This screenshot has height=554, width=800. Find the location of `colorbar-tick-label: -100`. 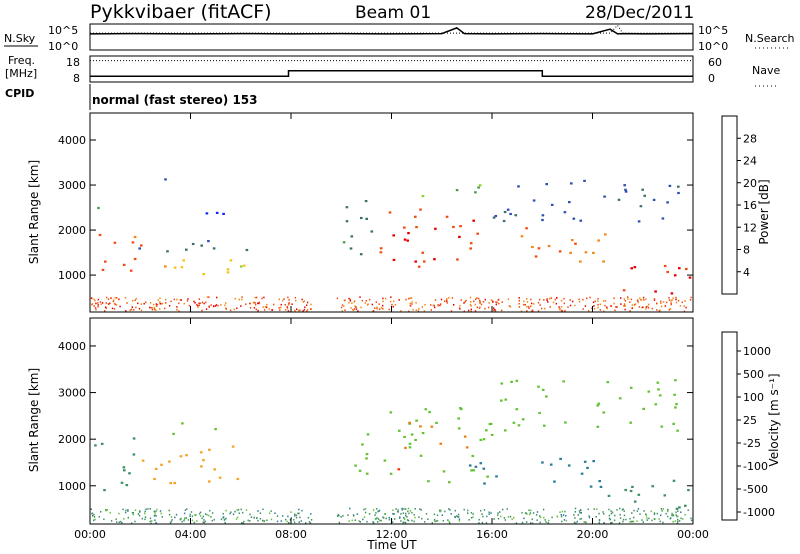

colorbar-tick-label: -100 is located at coordinates (755, 466).